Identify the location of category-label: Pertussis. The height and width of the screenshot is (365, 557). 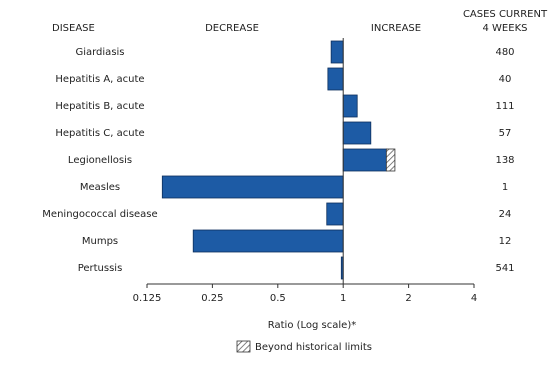
(100, 268).